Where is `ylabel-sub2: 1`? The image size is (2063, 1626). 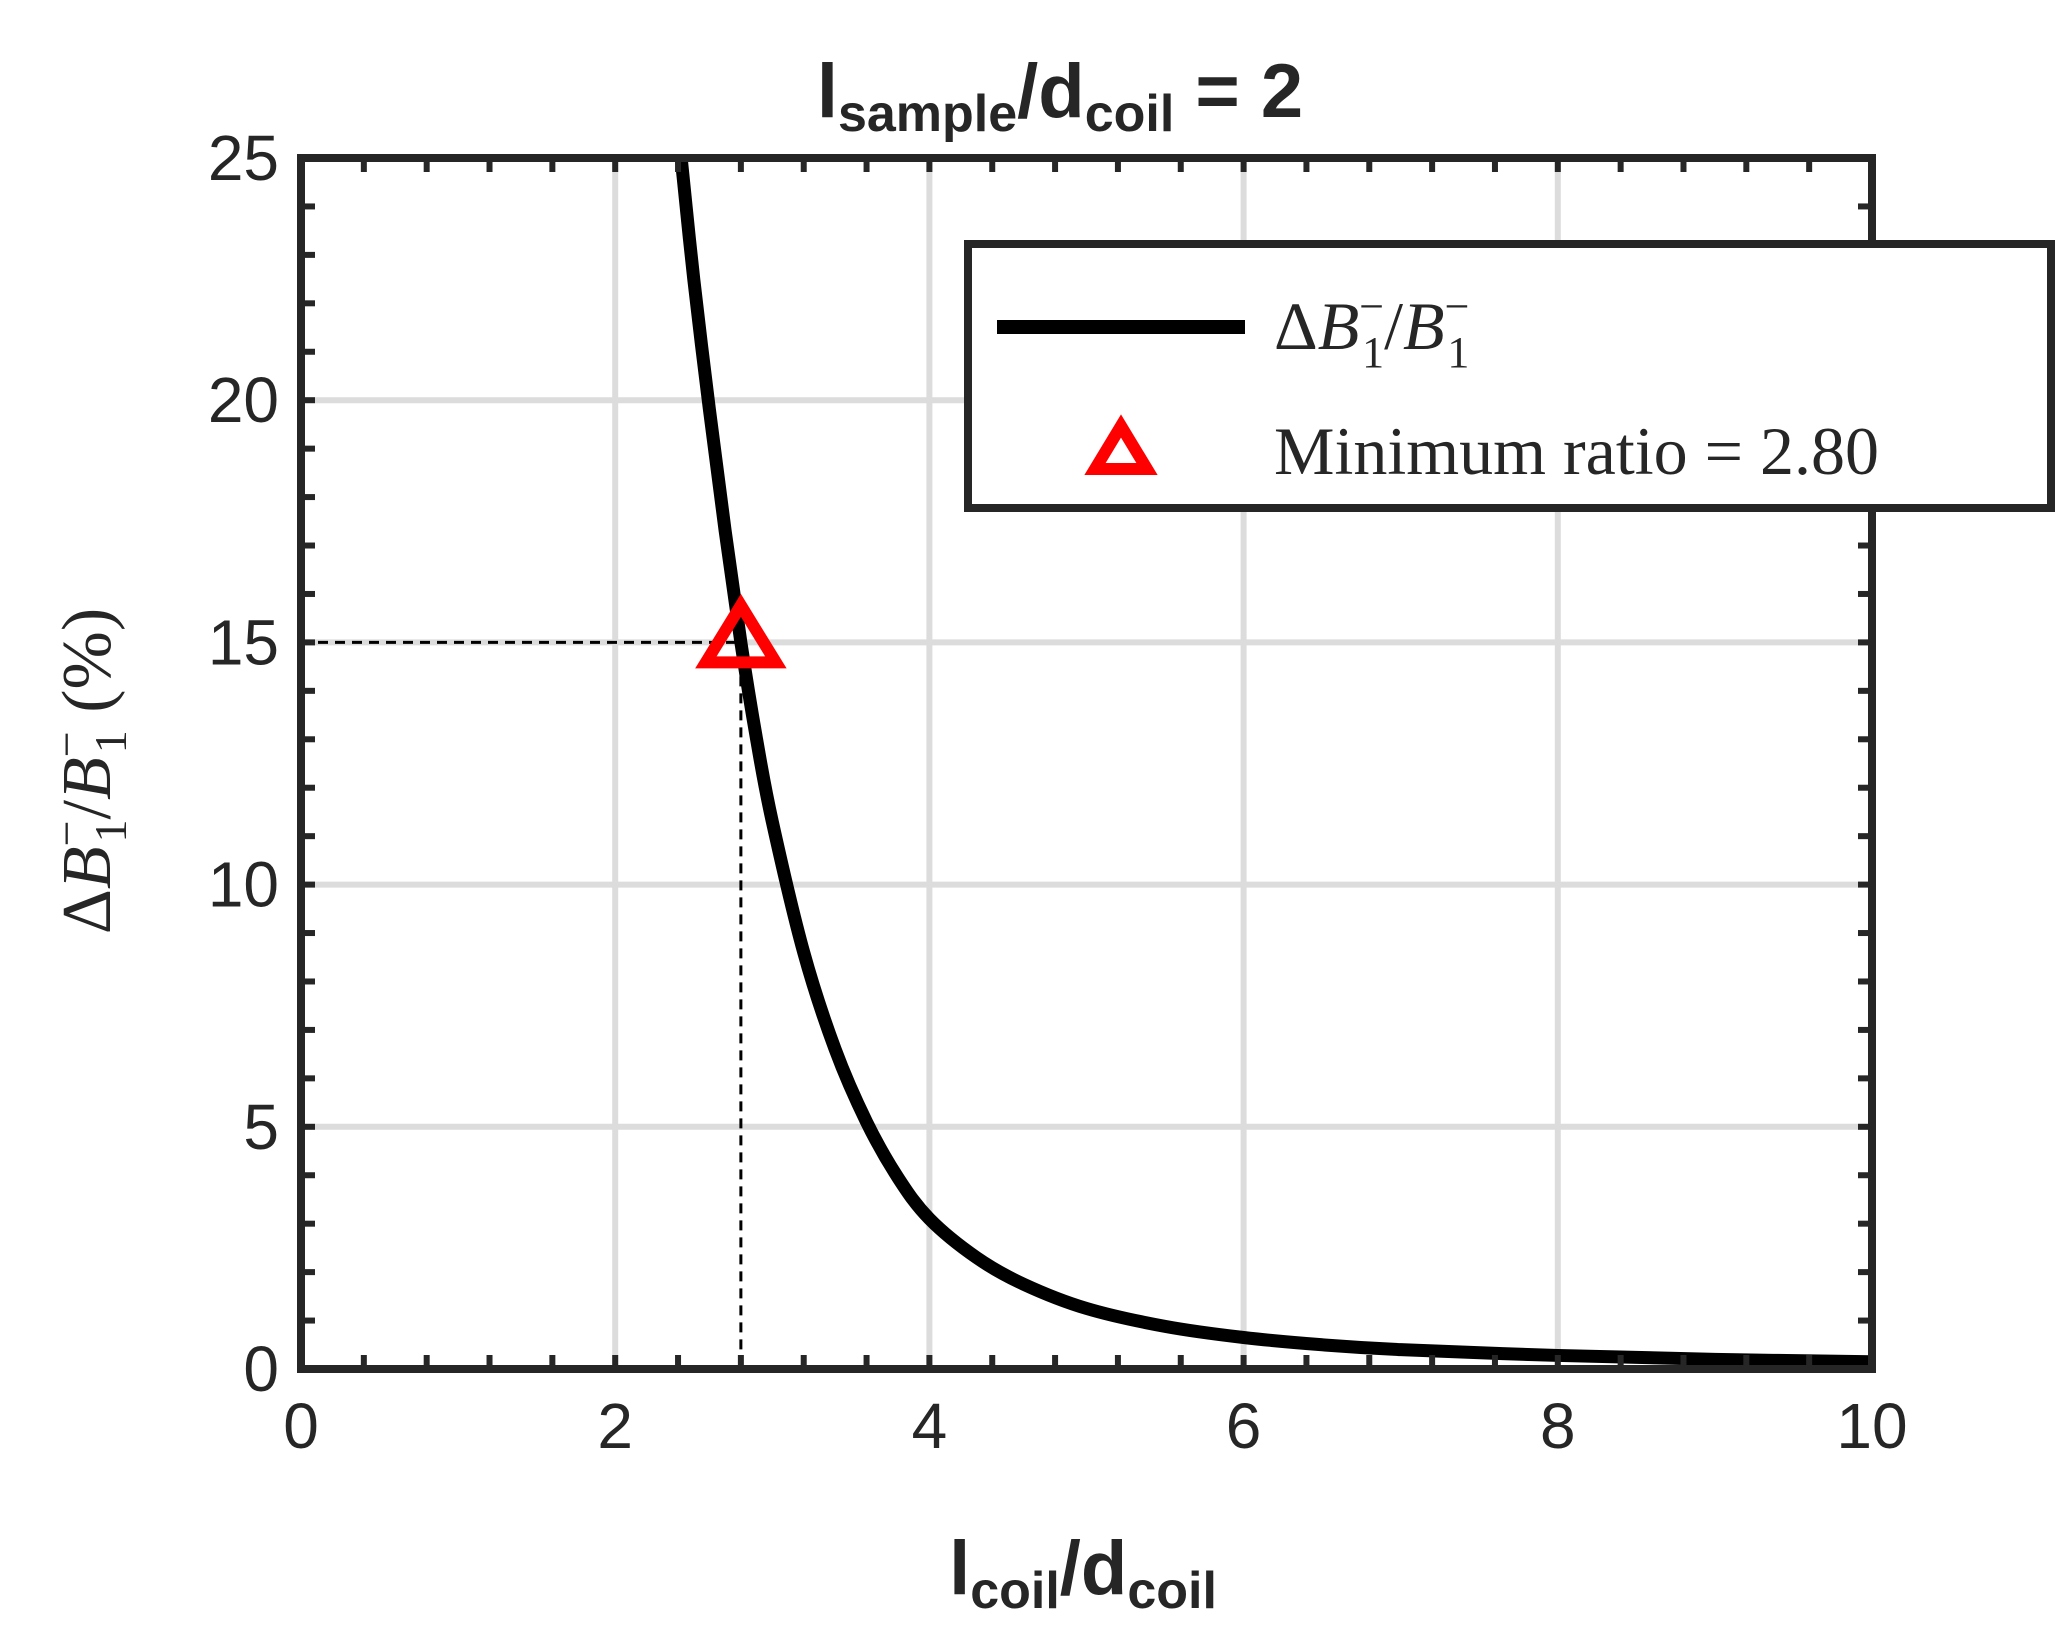 ylabel-sub2: 1 is located at coordinates (110, 741).